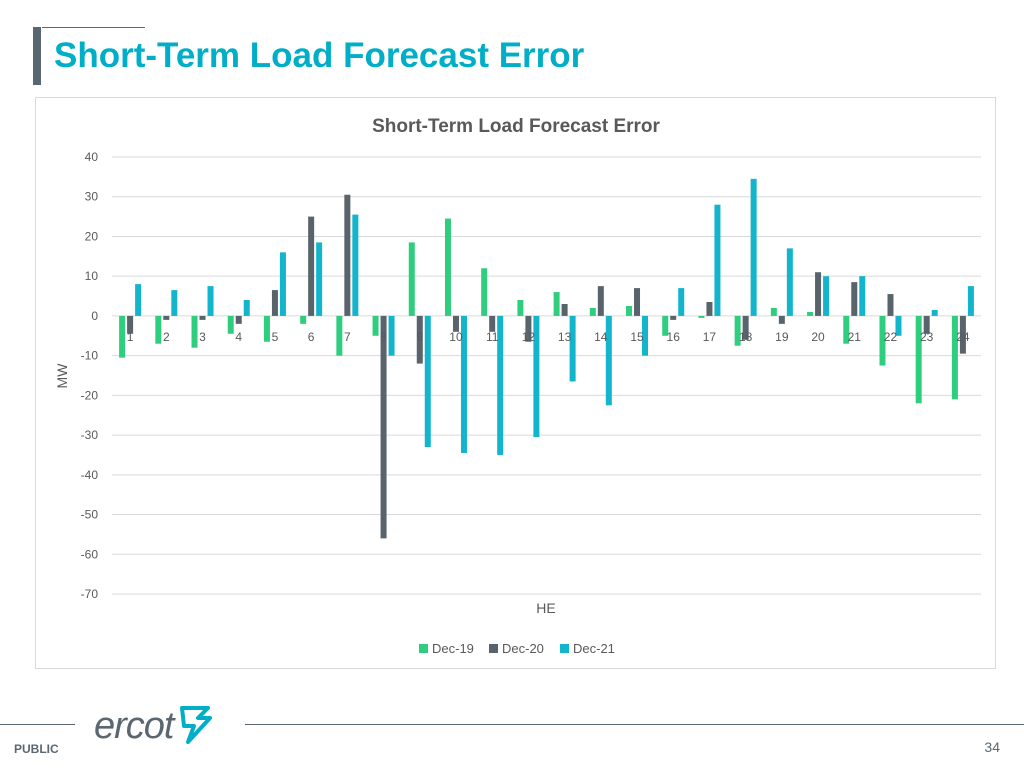 The image size is (1024, 768). I want to click on y-tick-label: -40, so click(90, 475).